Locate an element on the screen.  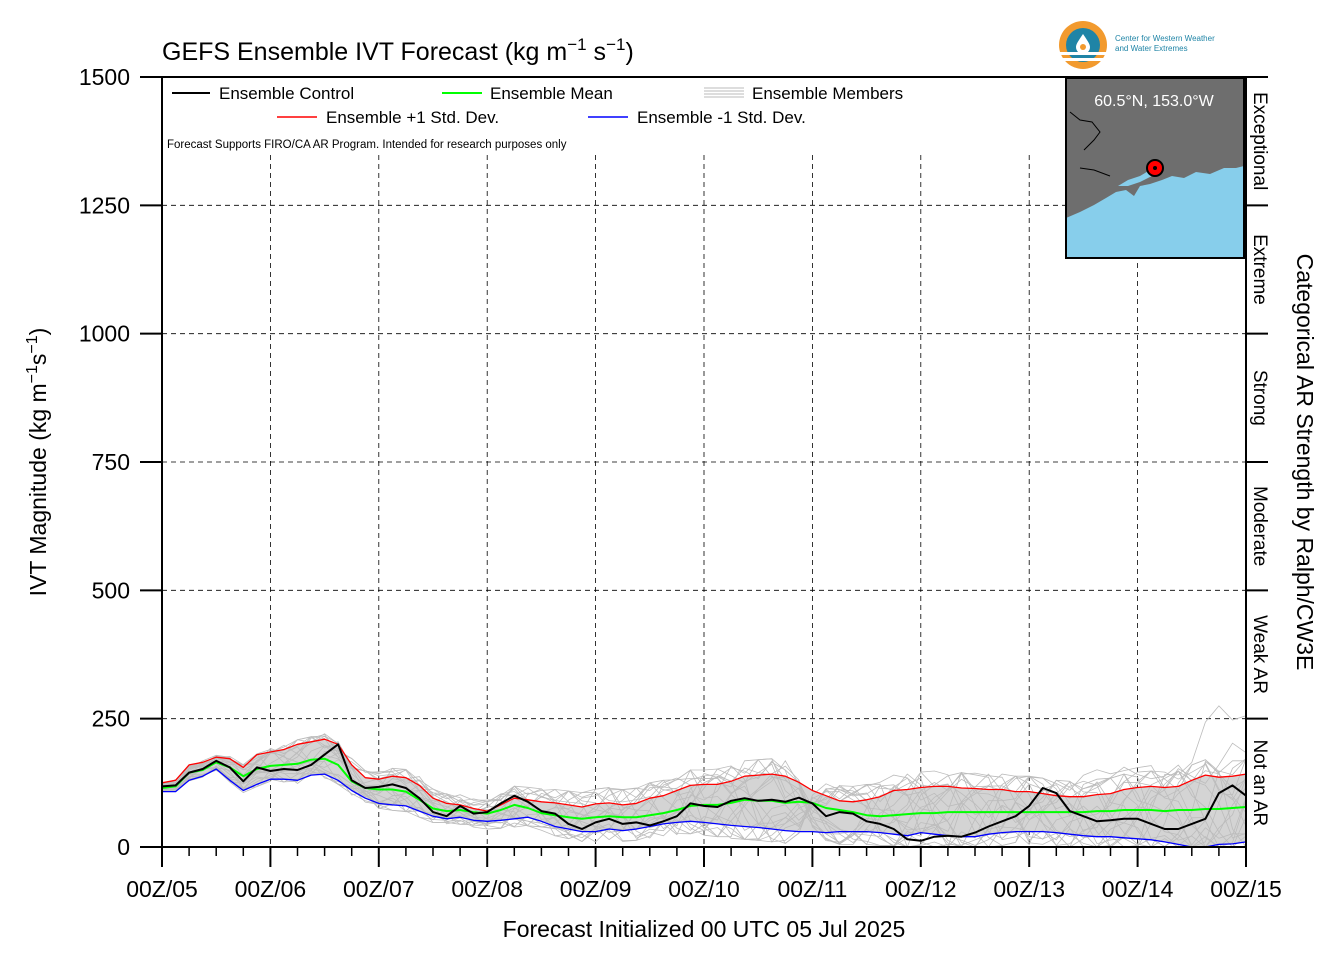
legend-label-members: Ensemble Members is located at coordinates (827, 93).